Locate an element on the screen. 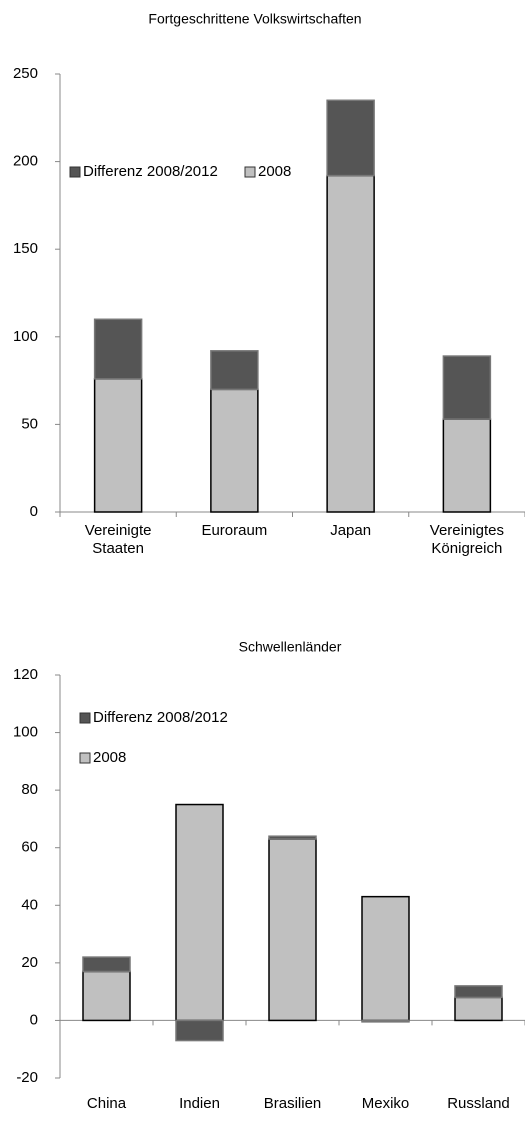  y-tick-label: 200 is located at coordinates (25, 161).